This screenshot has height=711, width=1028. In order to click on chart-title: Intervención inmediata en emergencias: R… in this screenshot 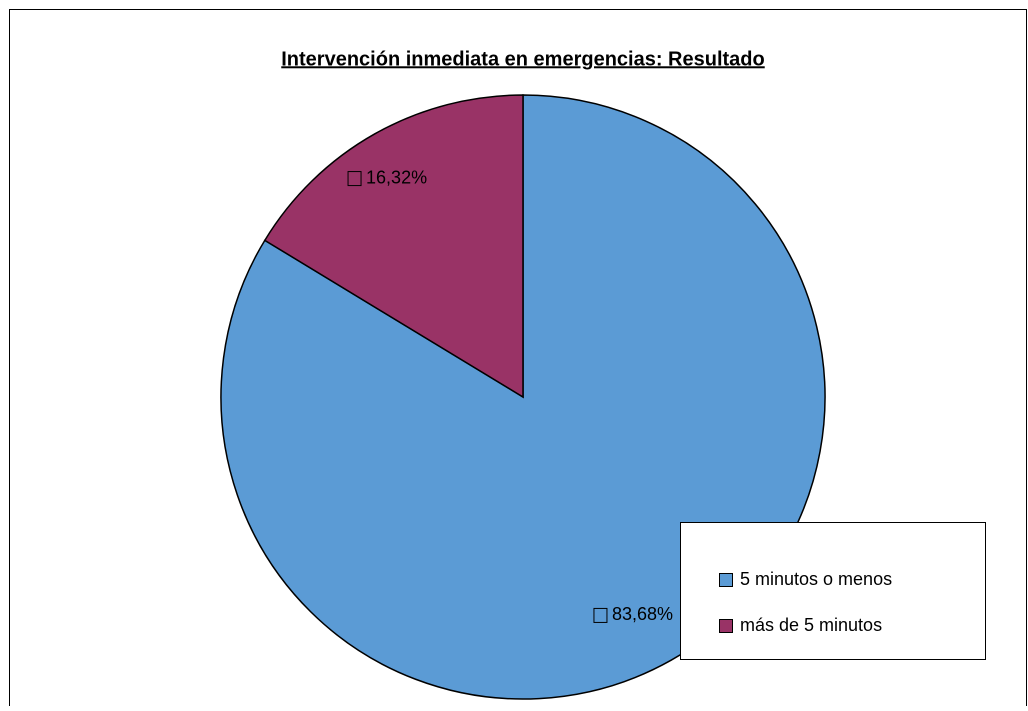, I will do `click(522, 59)`.